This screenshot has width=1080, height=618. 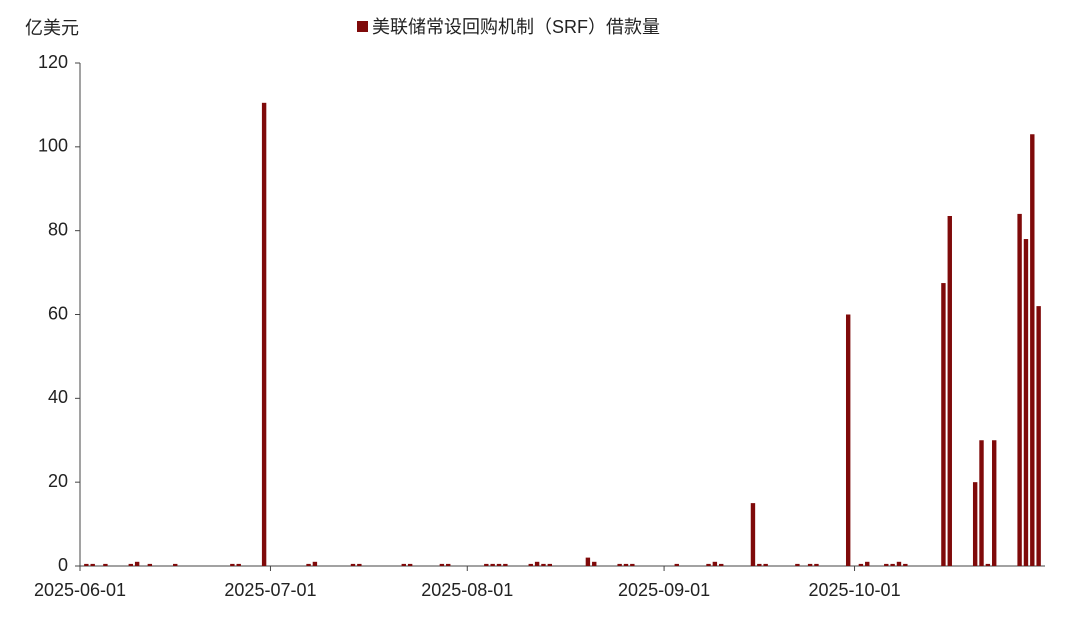 I want to click on legend-label: 美联储常设回购机制（SRF）借款量, so click(x=516, y=27).